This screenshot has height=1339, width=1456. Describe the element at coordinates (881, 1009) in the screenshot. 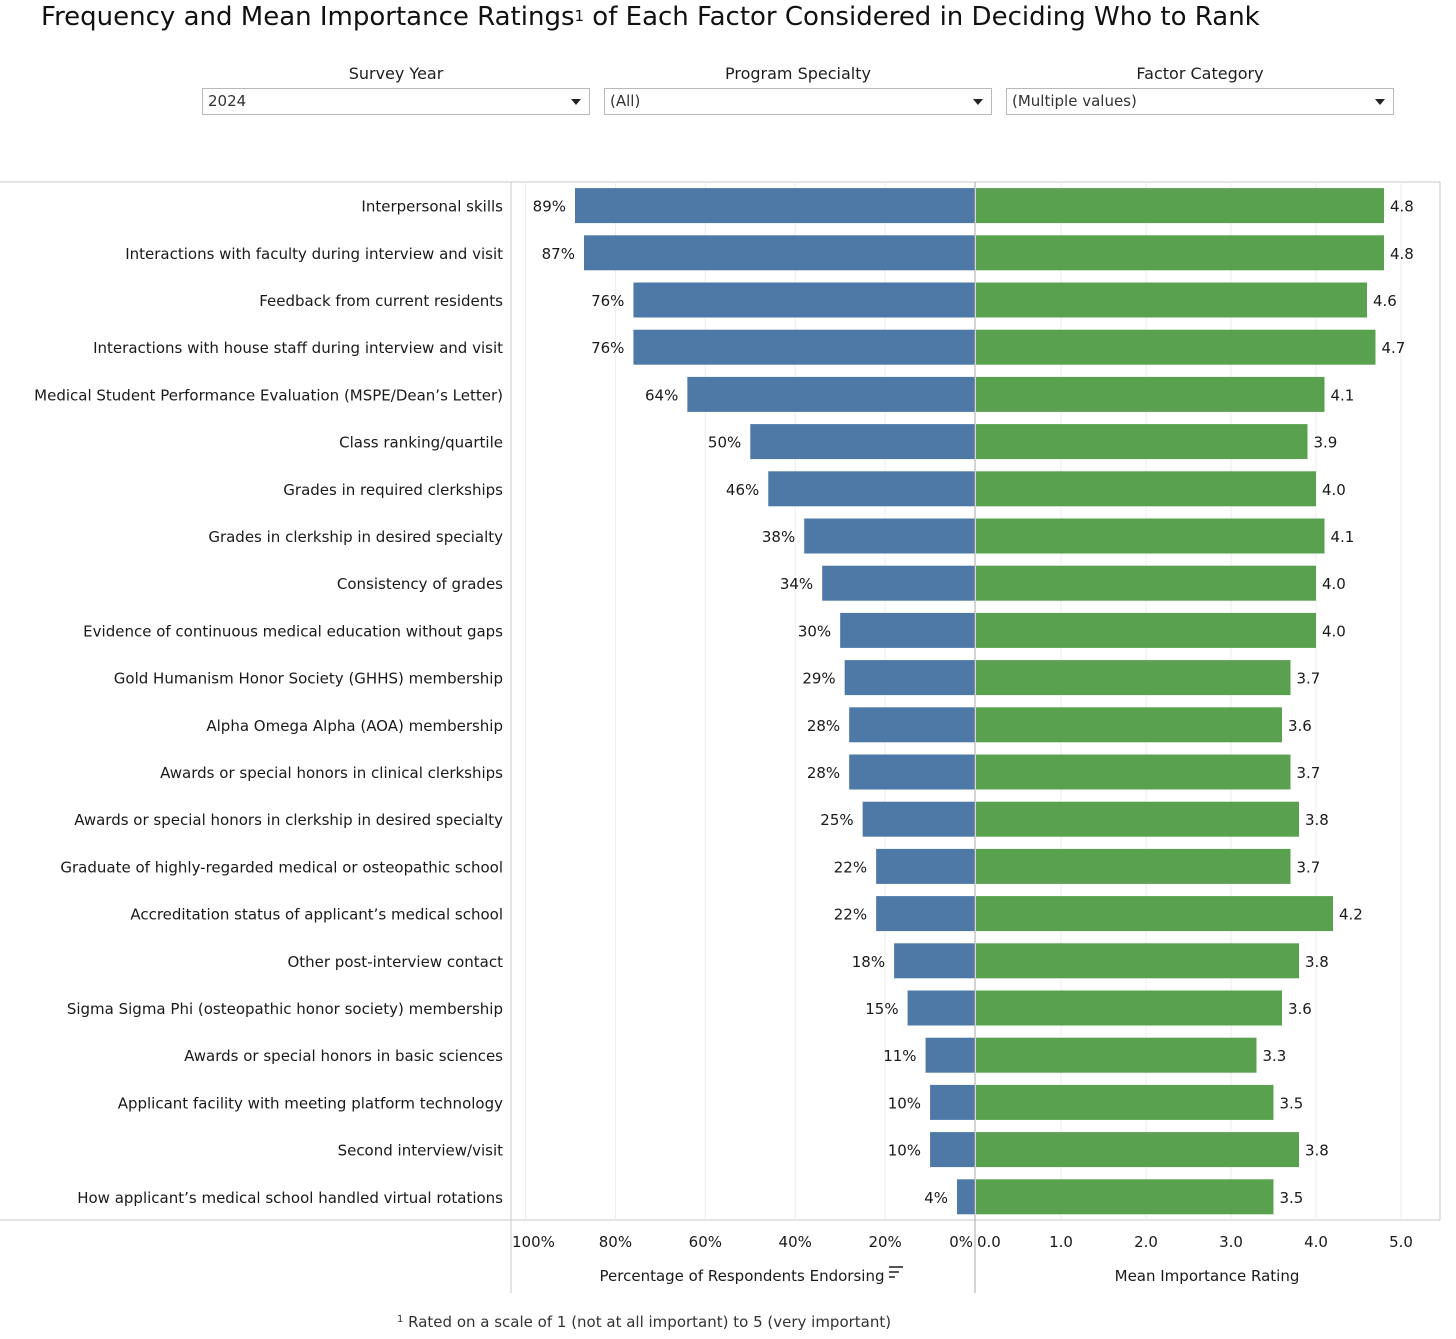

I see `percent-data-label: 15%` at that location.